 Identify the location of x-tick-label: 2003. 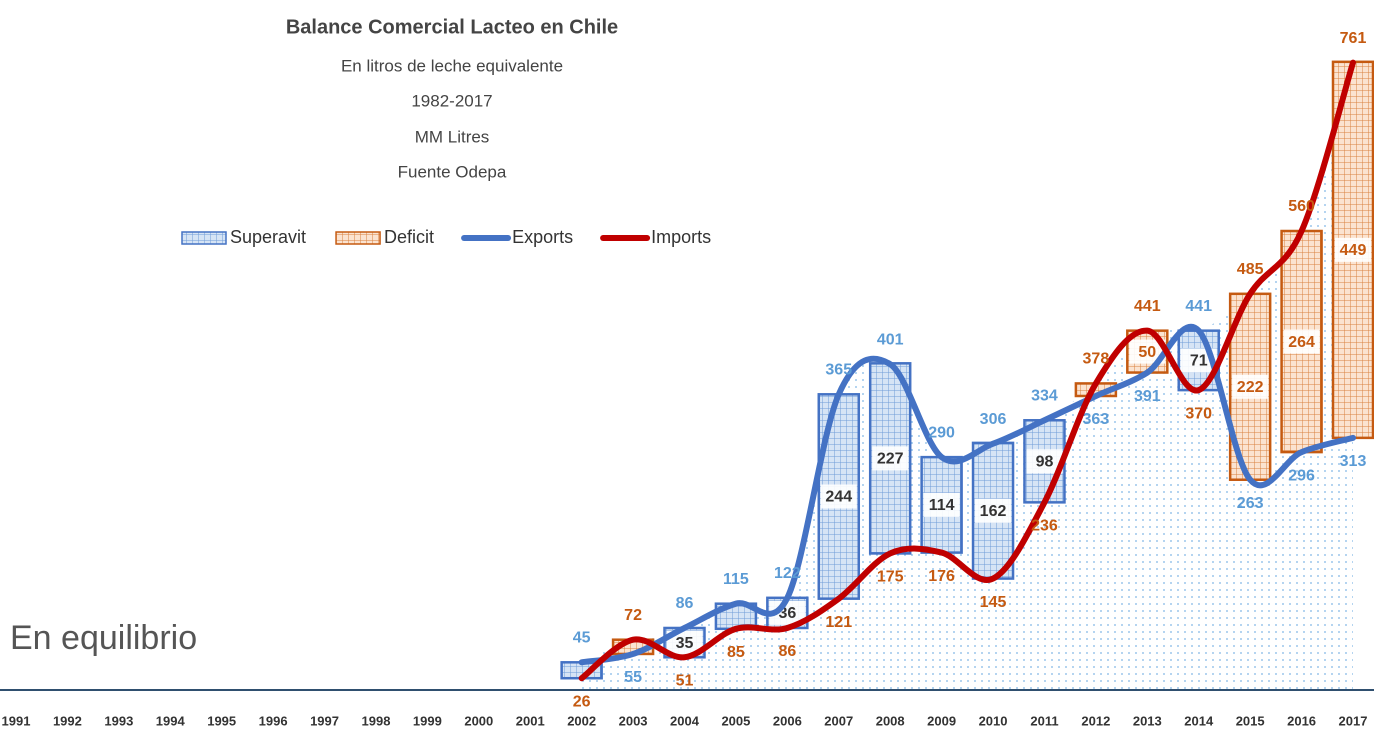
(633, 720).